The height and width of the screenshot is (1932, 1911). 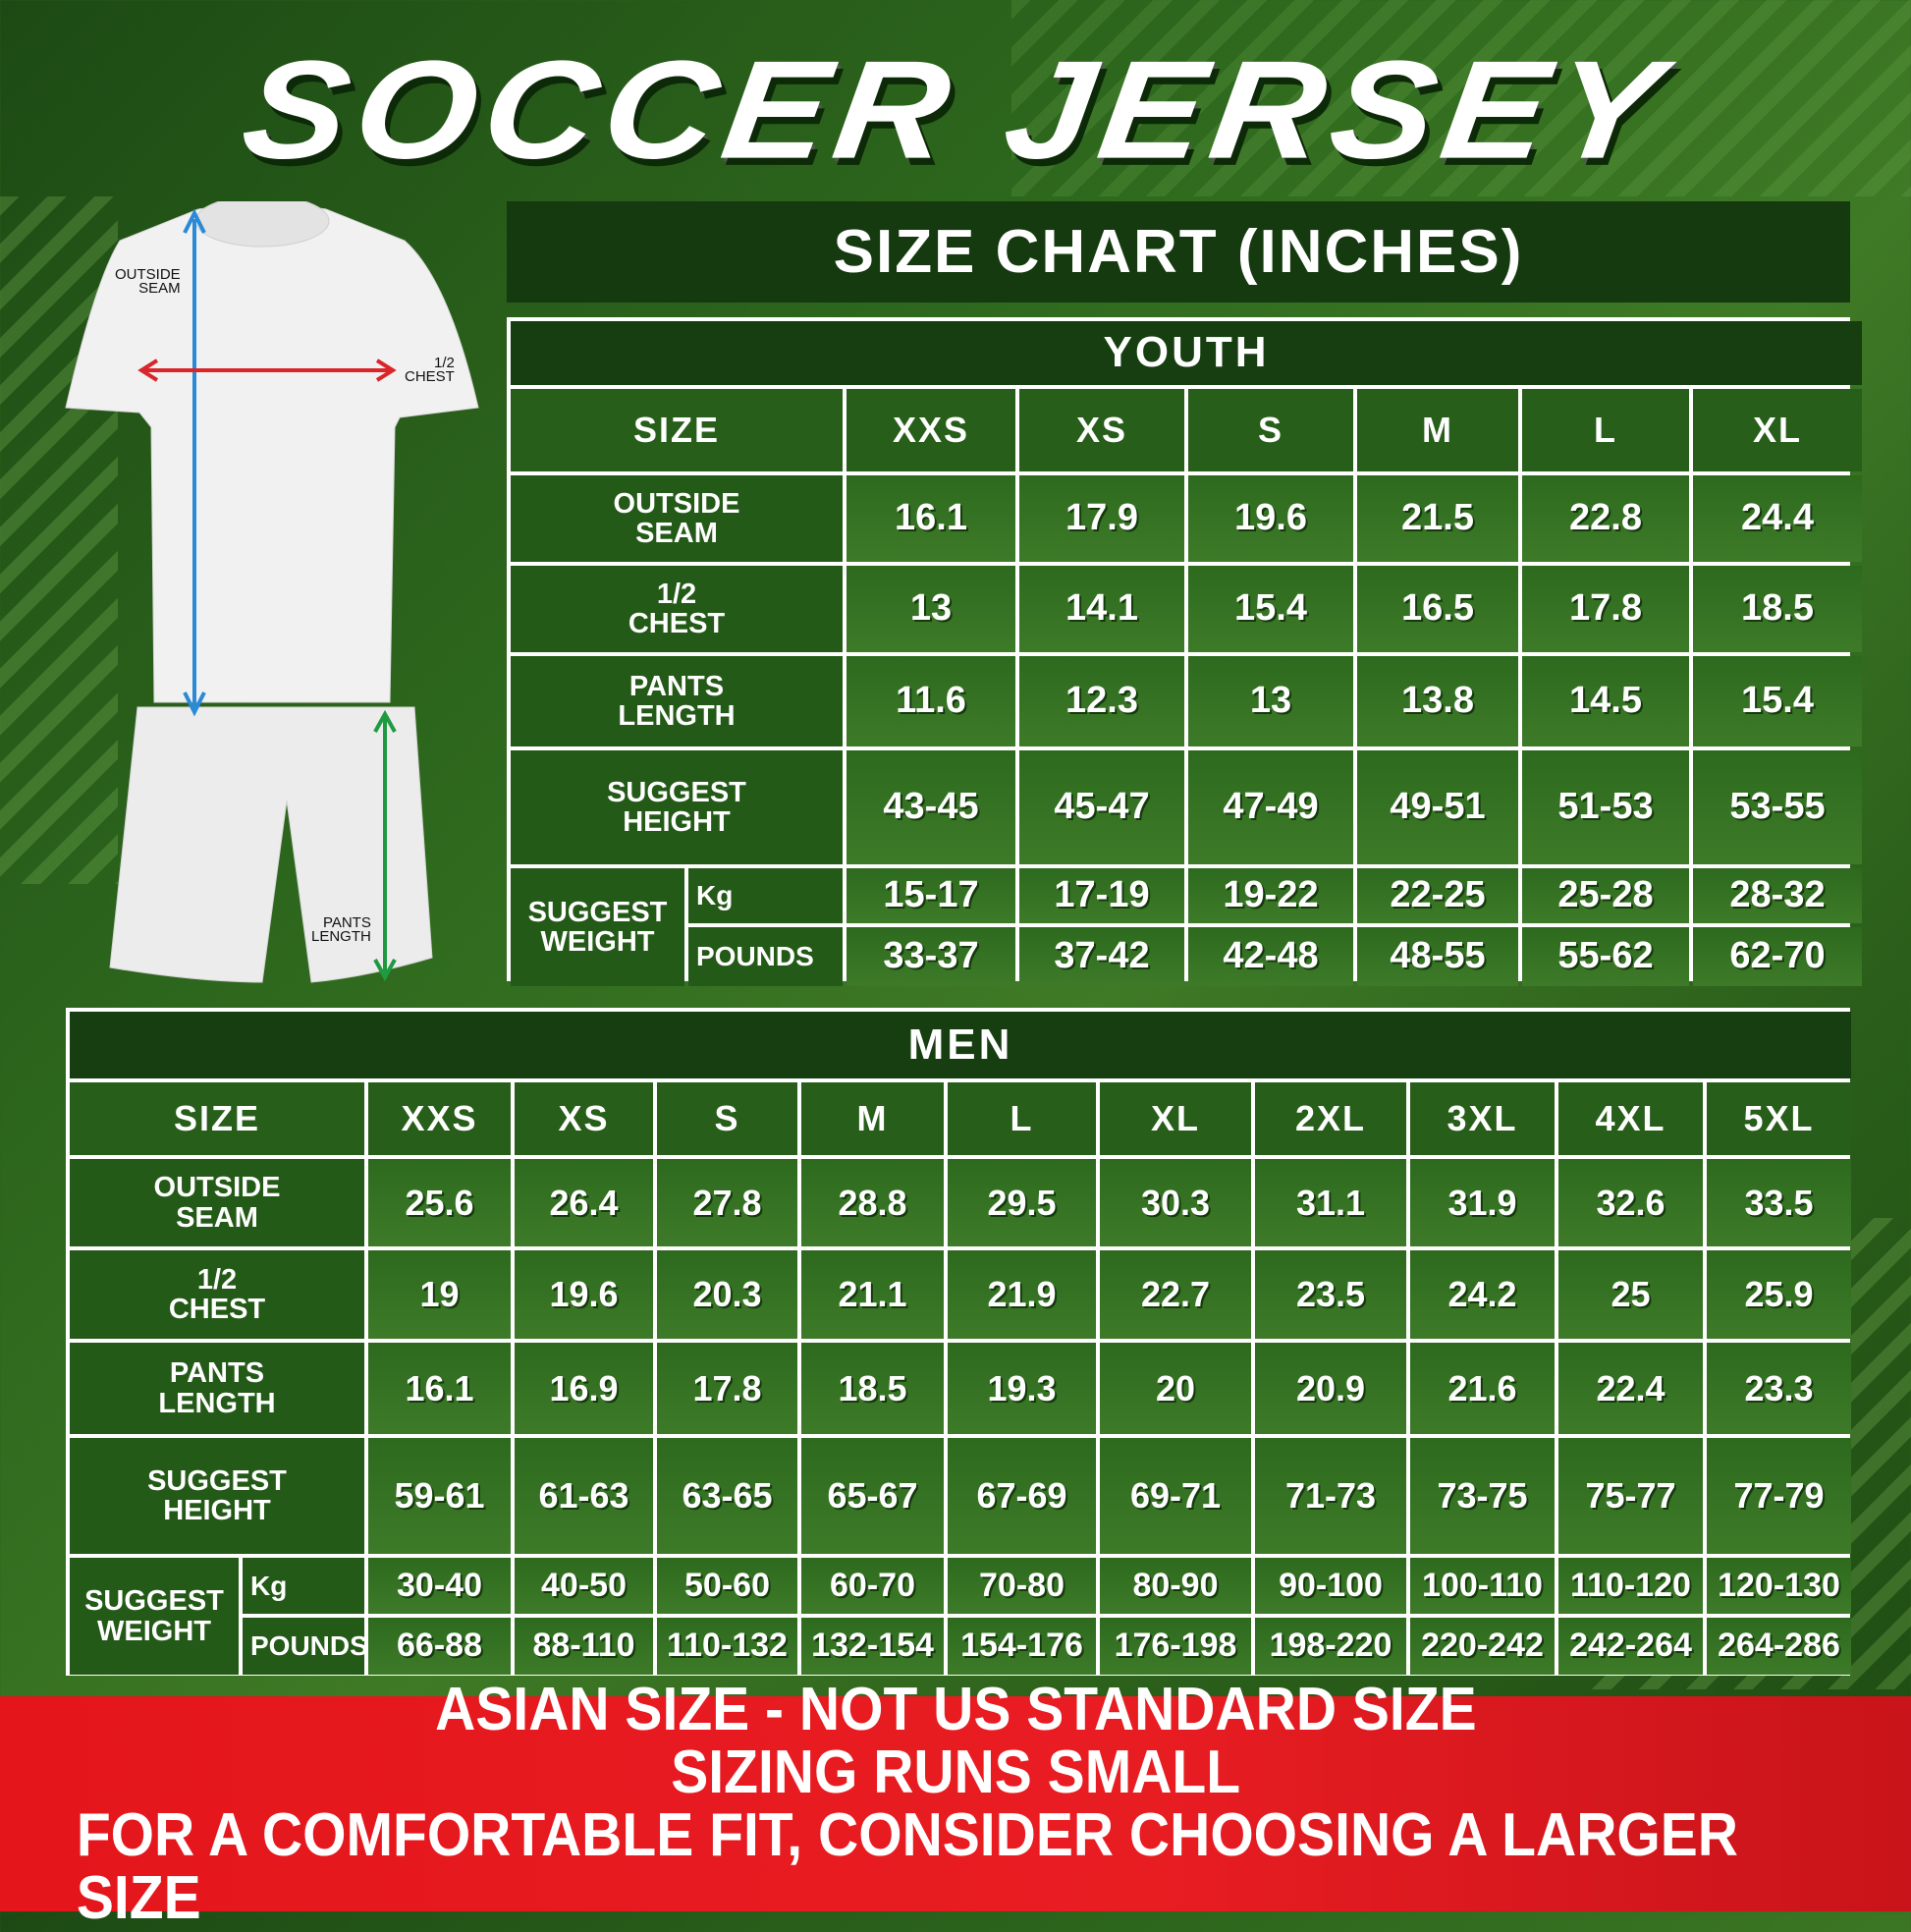 What do you see at coordinates (677, 807) in the screenshot?
I see `row-label: SUGGEST HEIGHT` at bounding box center [677, 807].